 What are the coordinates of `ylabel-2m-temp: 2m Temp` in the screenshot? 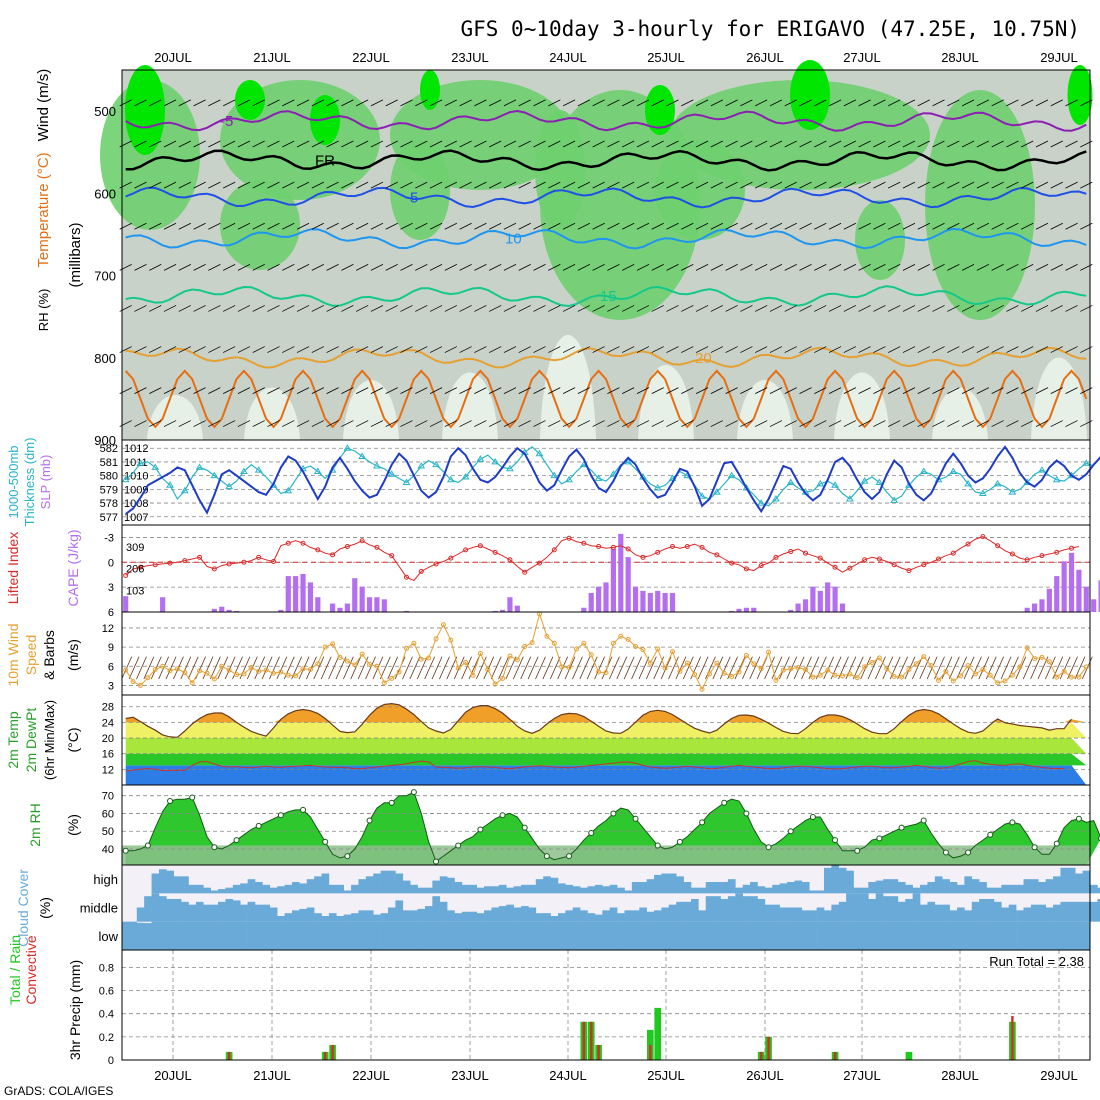 It's located at (13, 740).